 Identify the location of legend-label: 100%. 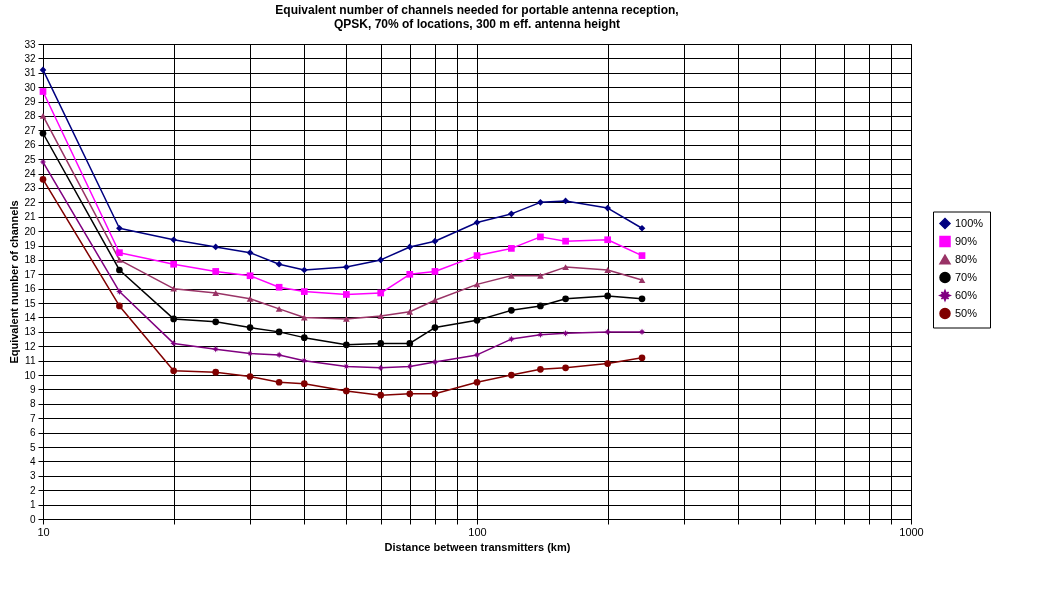
(969, 222).